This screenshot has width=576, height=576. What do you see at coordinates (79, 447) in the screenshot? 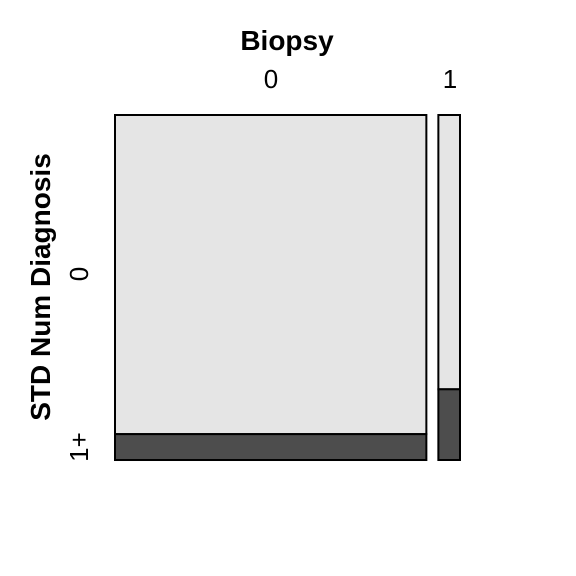
I see `y-tick-label-1plus: 1+` at bounding box center [79, 447].